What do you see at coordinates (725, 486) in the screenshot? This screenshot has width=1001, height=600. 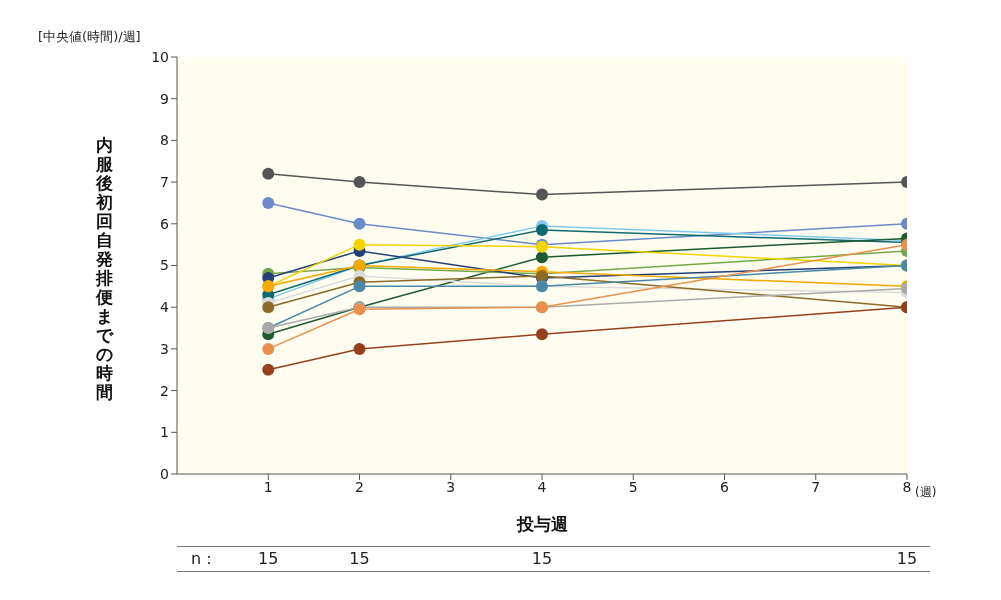 I see `x-tick-label: 6` at bounding box center [725, 486].